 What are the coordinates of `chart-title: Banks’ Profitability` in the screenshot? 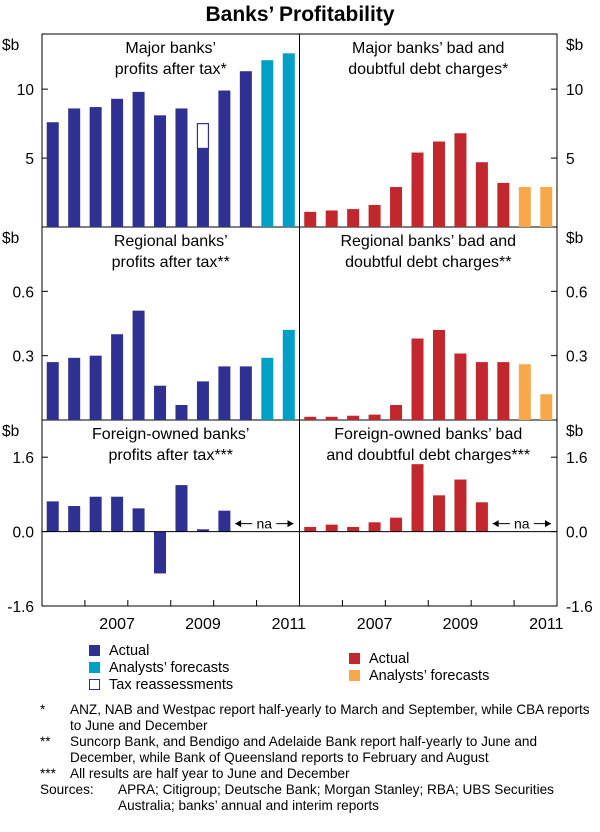 It's located at (299, 14).